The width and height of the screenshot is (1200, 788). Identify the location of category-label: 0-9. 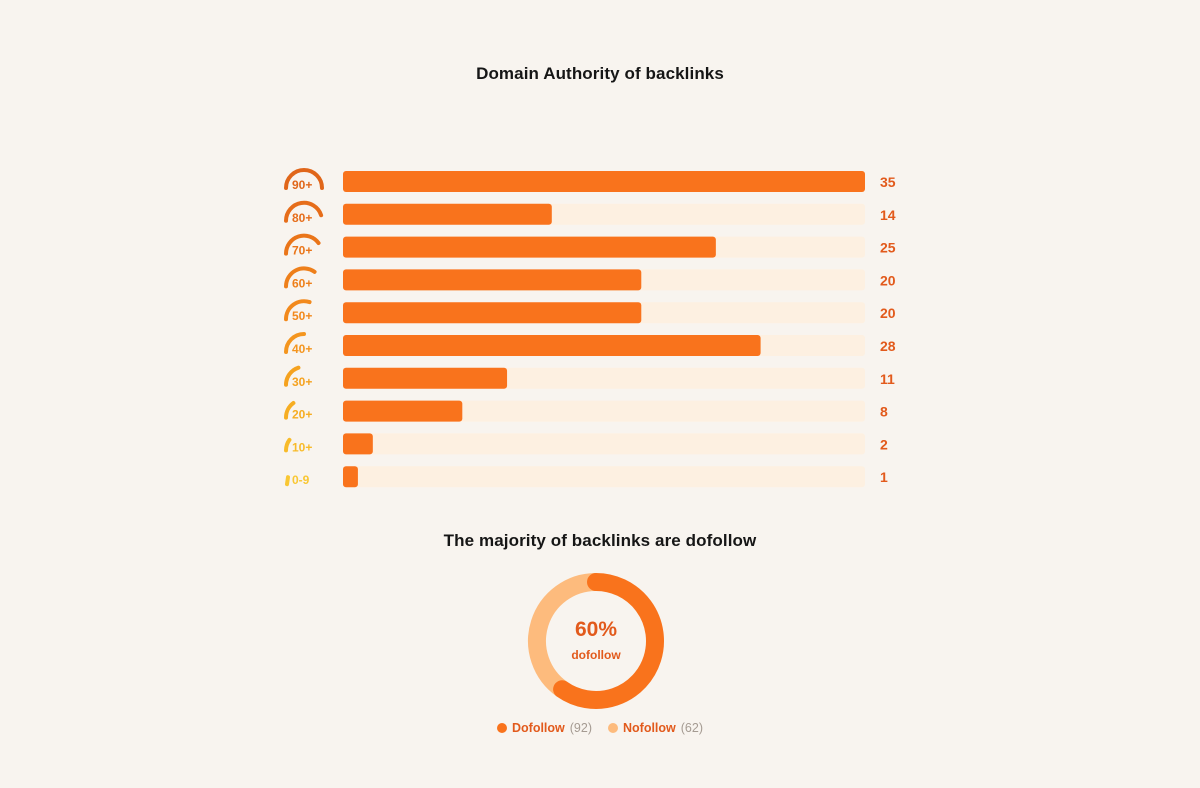
(301, 480).